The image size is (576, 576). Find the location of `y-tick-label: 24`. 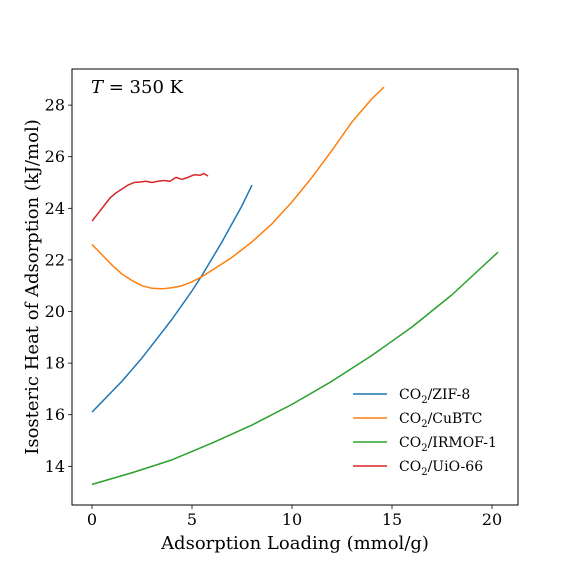

y-tick-label: 24 is located at coordinates (55, 208).